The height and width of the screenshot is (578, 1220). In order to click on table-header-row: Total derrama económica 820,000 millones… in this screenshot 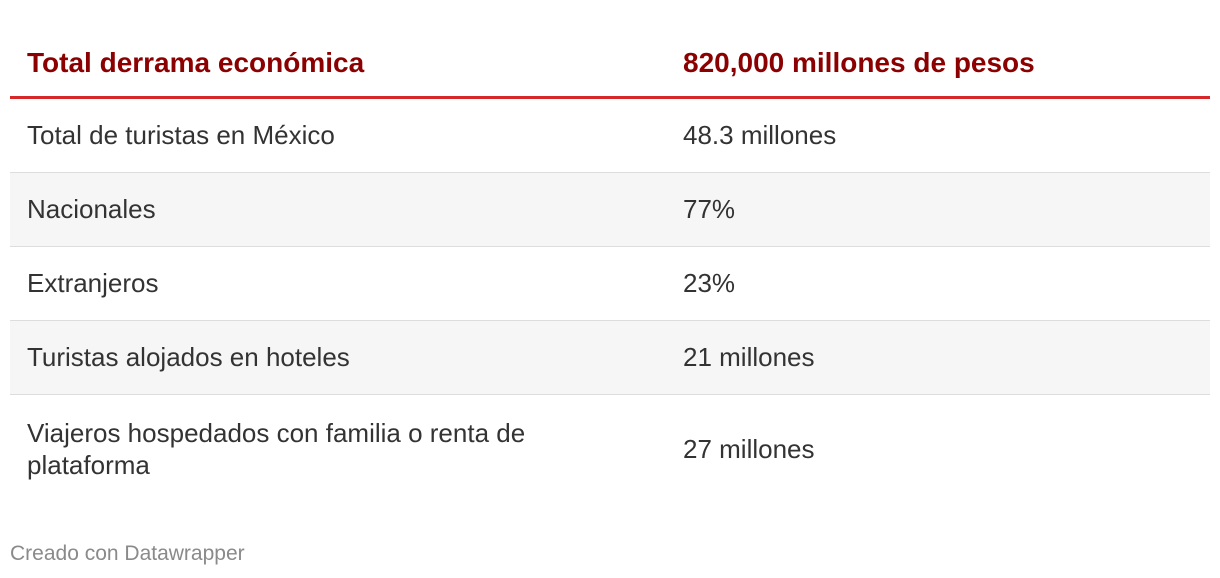, I will do `click(610, 62)`.